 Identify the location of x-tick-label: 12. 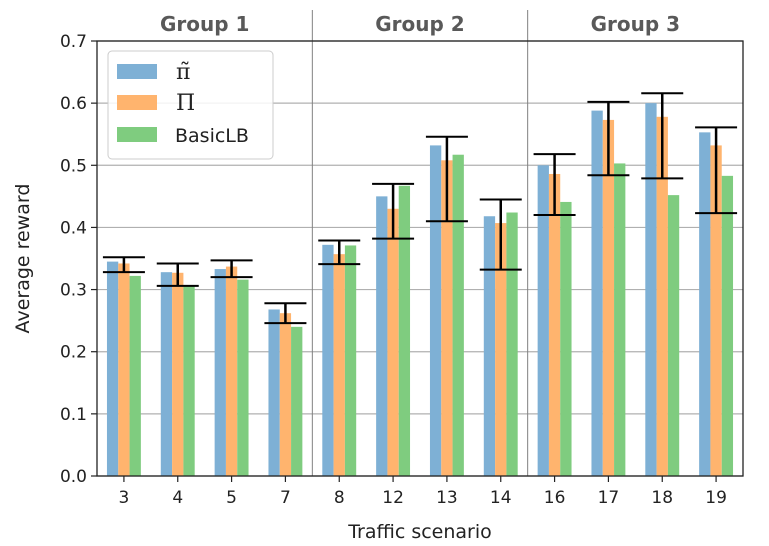
(393, 498).